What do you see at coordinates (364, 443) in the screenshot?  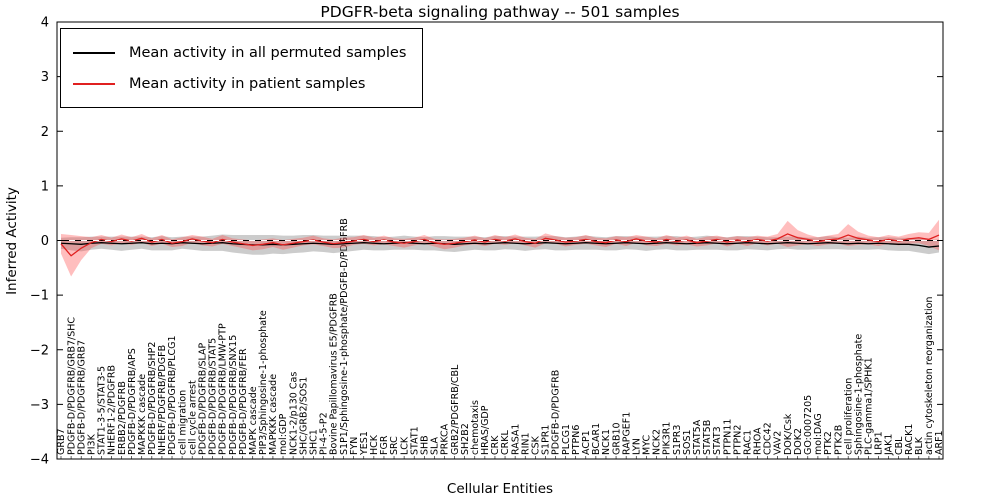 I see `x-tick-label: YES1` at bounding box center [364, 443].